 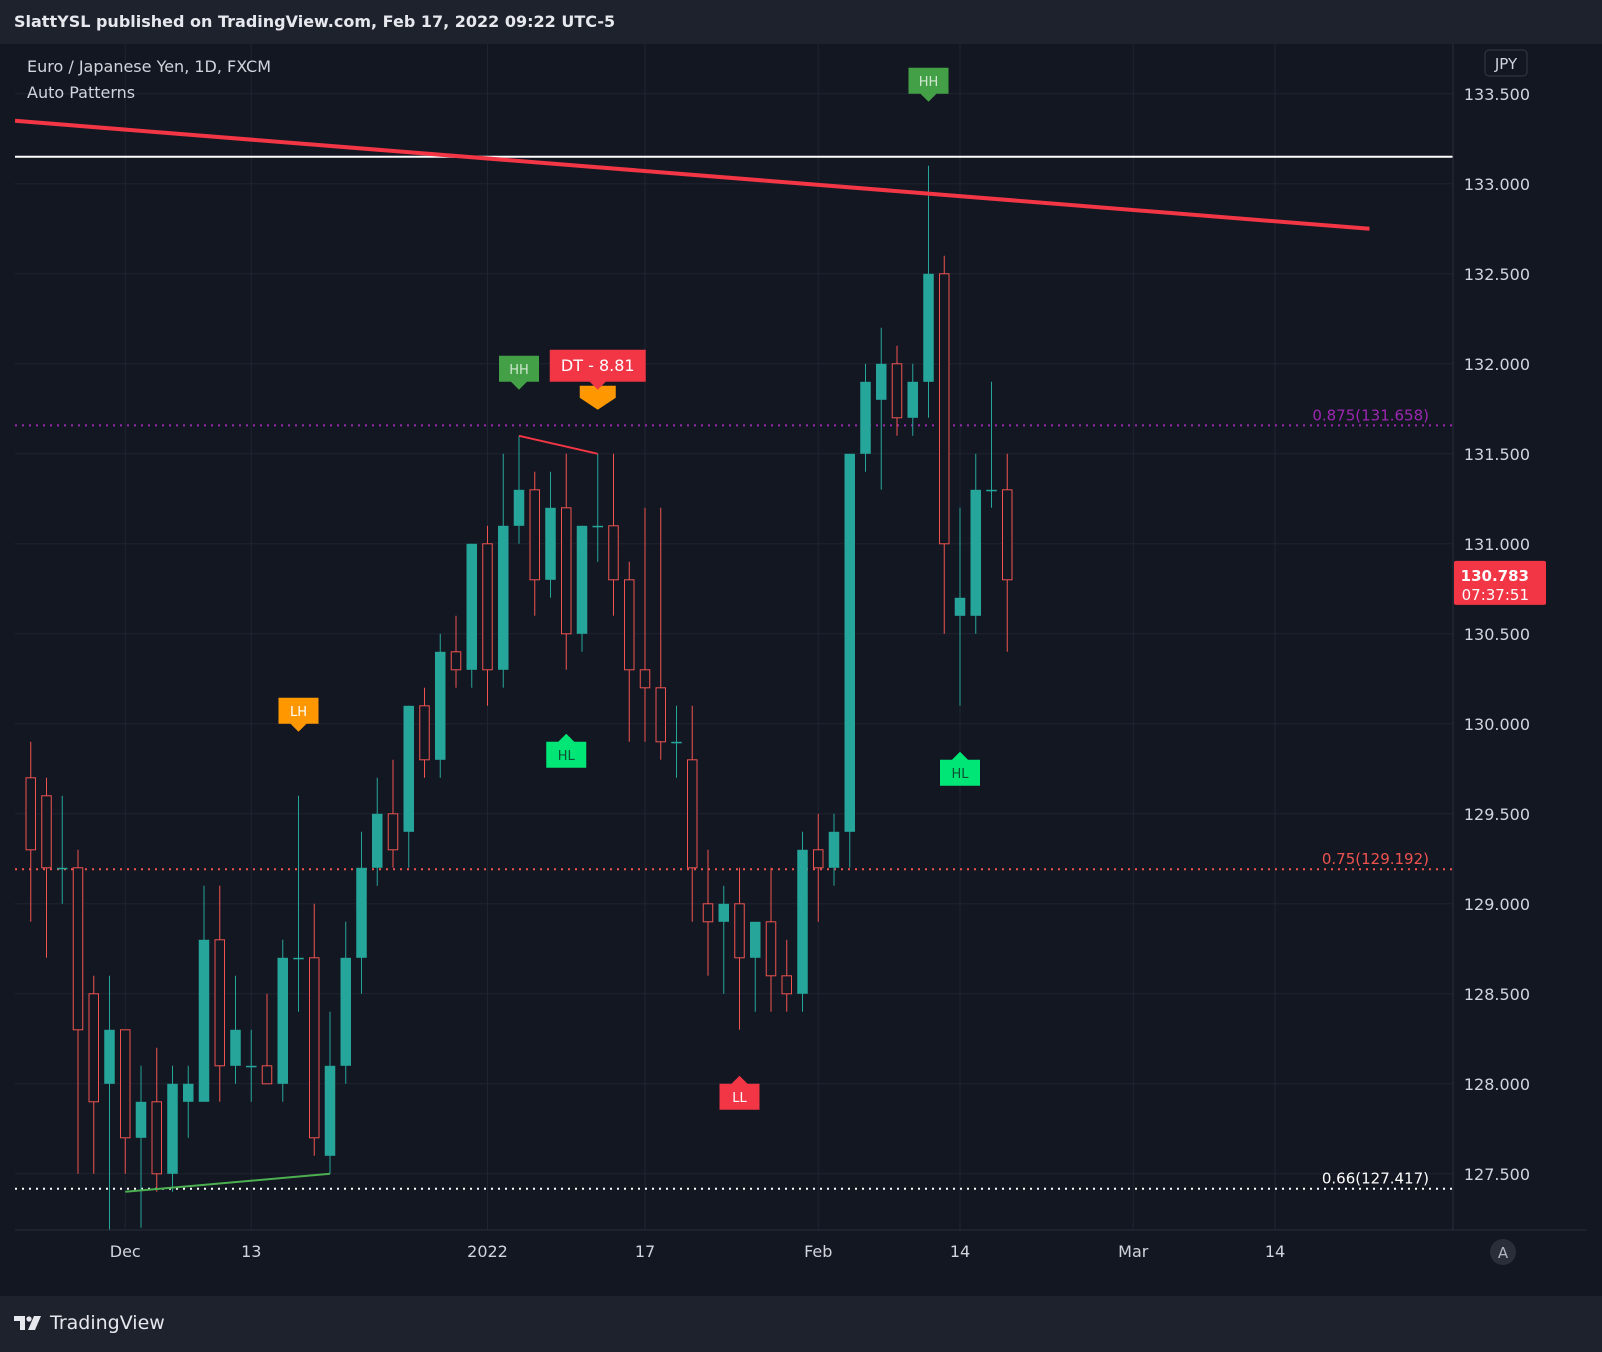 I want to click on footer: TradingView, so click(x=801, y=1324).